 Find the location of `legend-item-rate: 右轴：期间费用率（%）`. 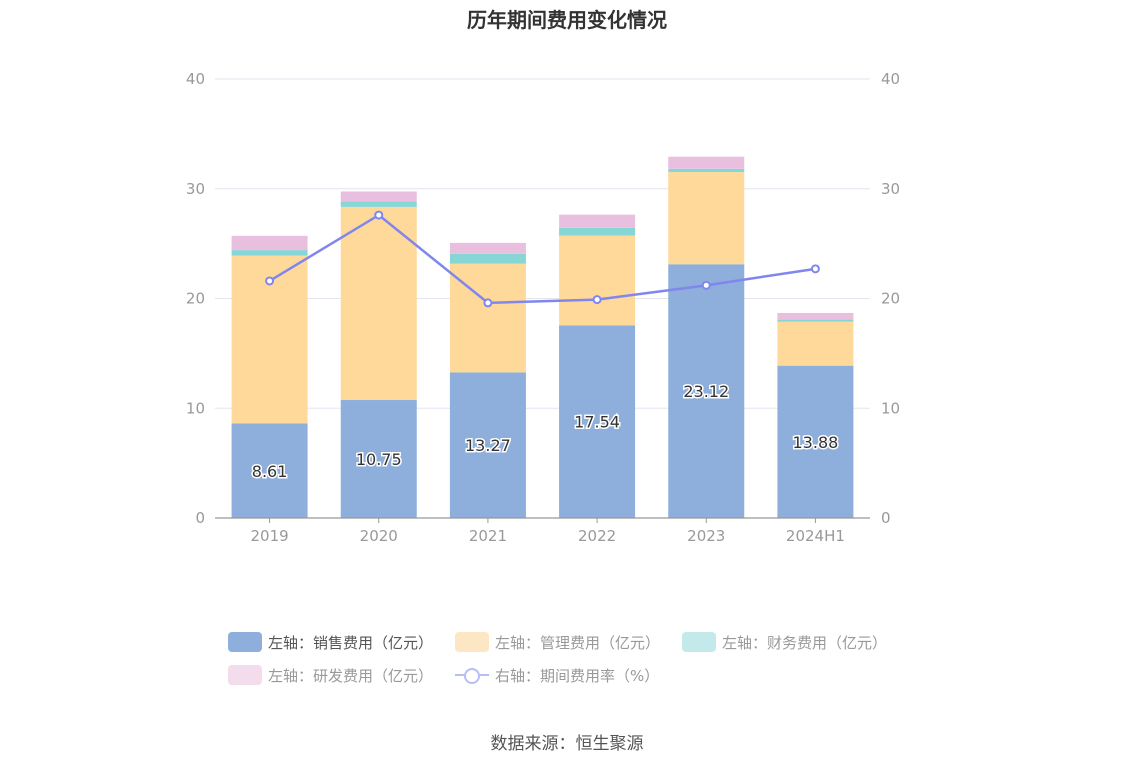

legend-item-rate: 右轴：期间费用率（%） is located at coordinates (557, 675).